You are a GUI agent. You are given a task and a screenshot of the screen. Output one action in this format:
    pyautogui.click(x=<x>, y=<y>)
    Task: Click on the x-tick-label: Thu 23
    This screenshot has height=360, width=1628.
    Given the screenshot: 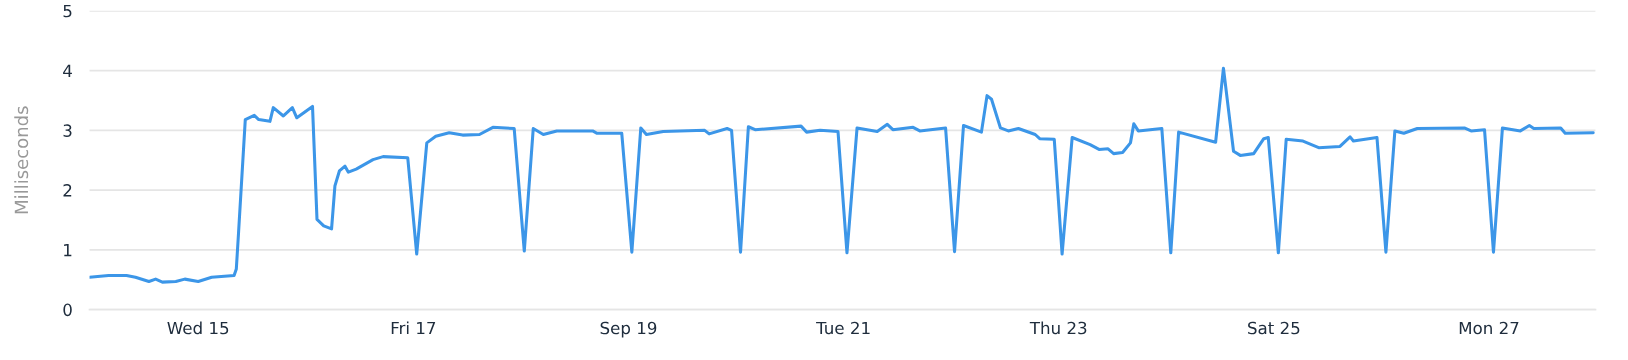 What is the action you would take?
    pyautogui.click(x=1058, y=328)
    